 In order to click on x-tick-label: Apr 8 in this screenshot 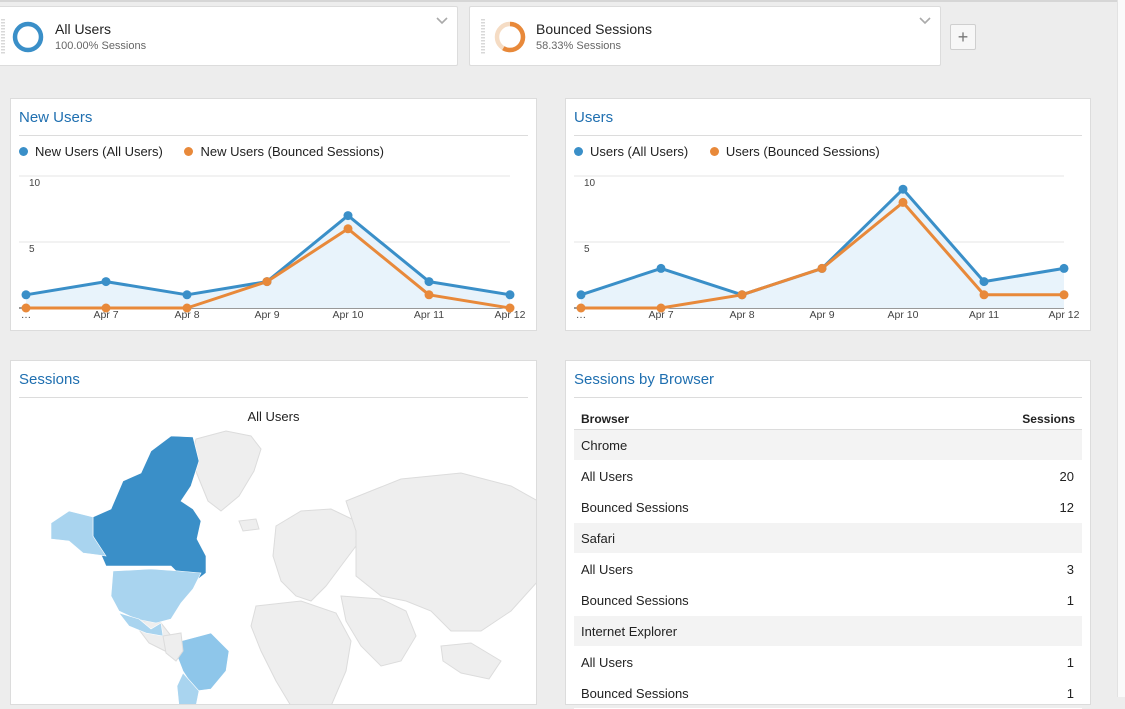, I will do `click(741, 315)`.